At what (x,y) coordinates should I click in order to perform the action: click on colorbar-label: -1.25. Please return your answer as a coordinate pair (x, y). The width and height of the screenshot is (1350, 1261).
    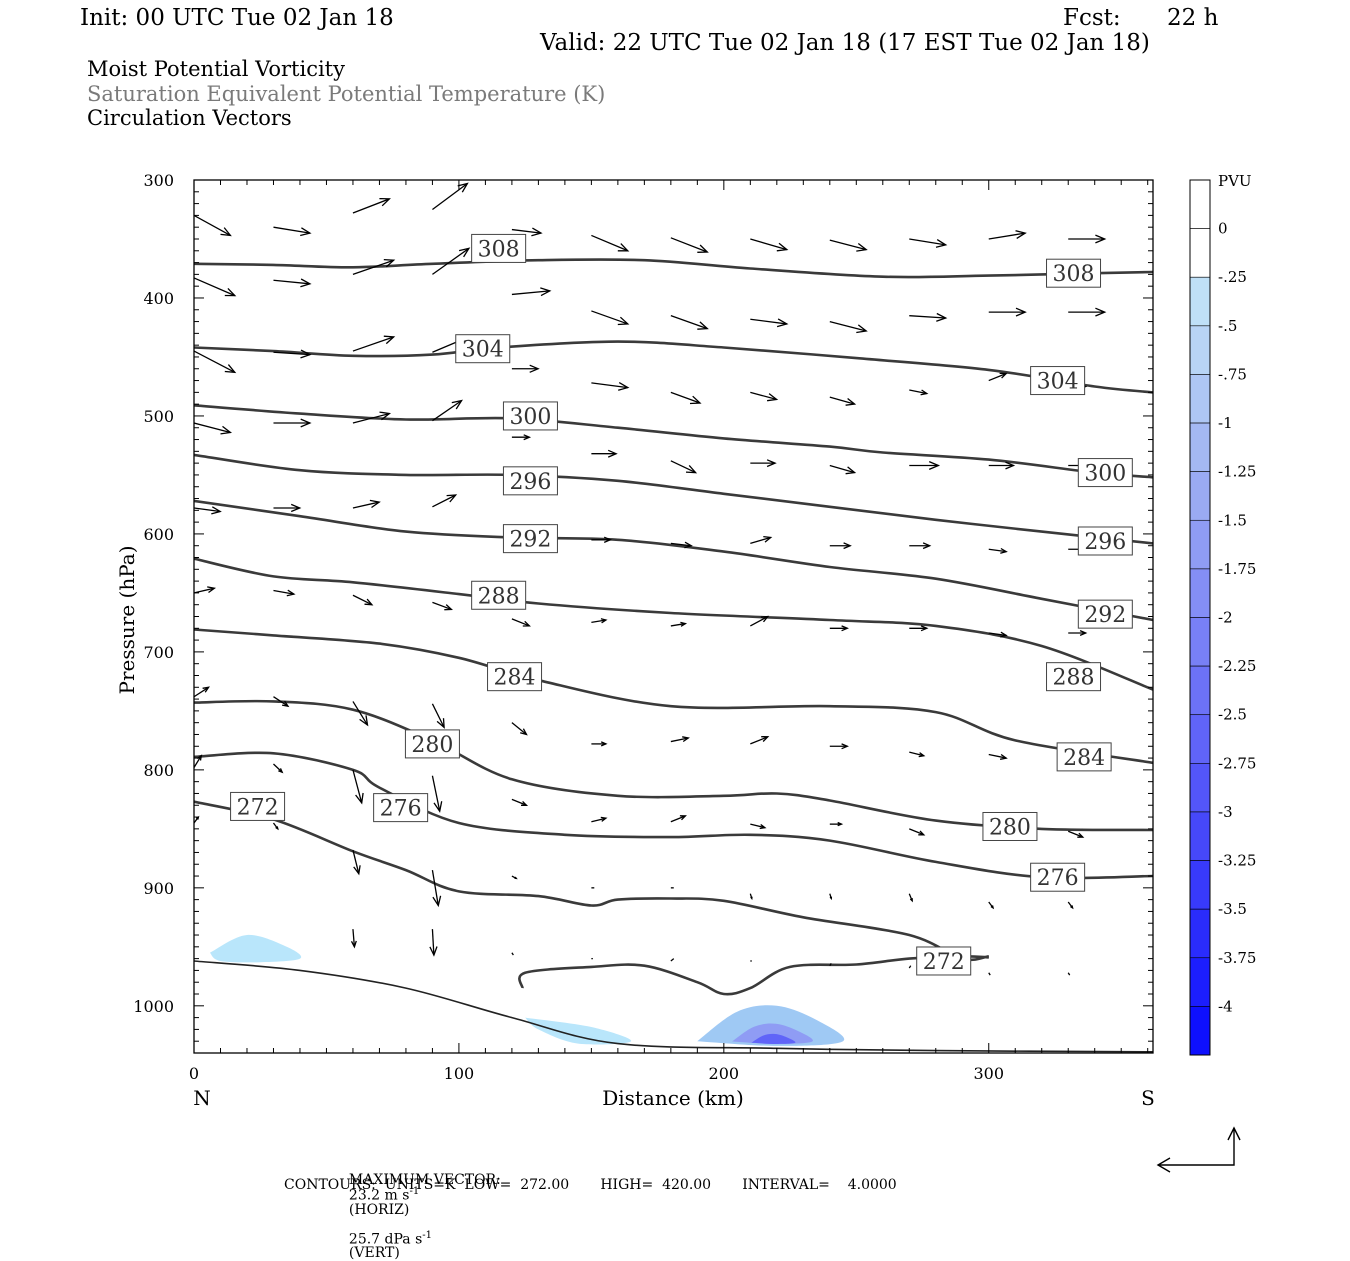
    Looking at the image, I should click on (1237, 472).